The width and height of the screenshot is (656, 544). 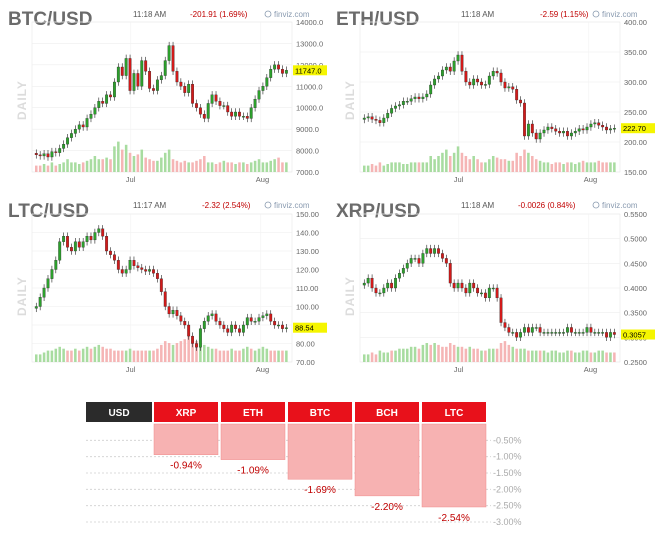 What do you see at coordinates (378, 211) in the screenshot?
I see `xrp-title: XRP/USD` at bounding box center [378, 211].